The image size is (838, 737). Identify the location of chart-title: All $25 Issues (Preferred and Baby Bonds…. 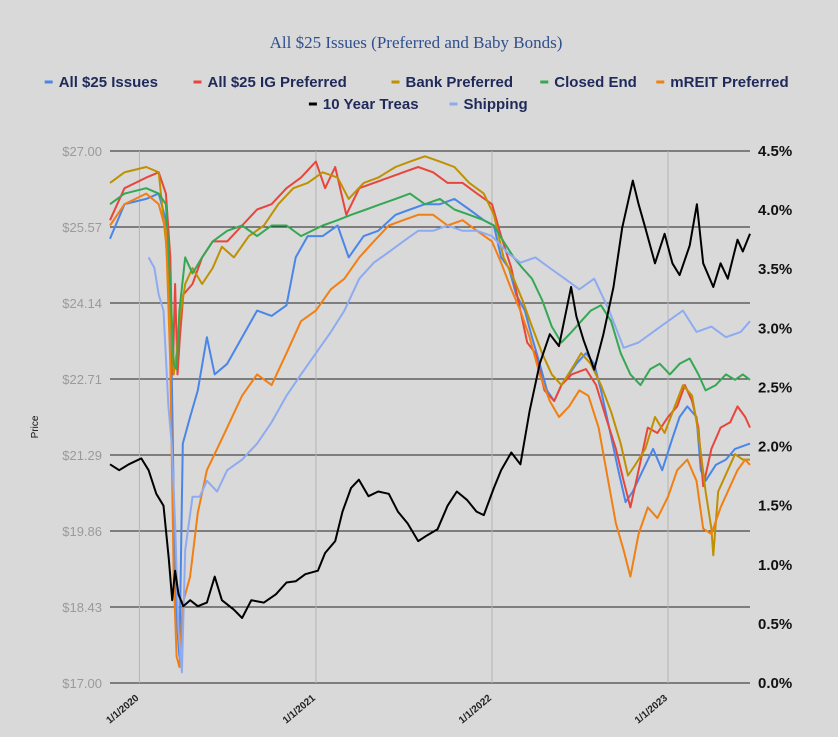
(416, 42).